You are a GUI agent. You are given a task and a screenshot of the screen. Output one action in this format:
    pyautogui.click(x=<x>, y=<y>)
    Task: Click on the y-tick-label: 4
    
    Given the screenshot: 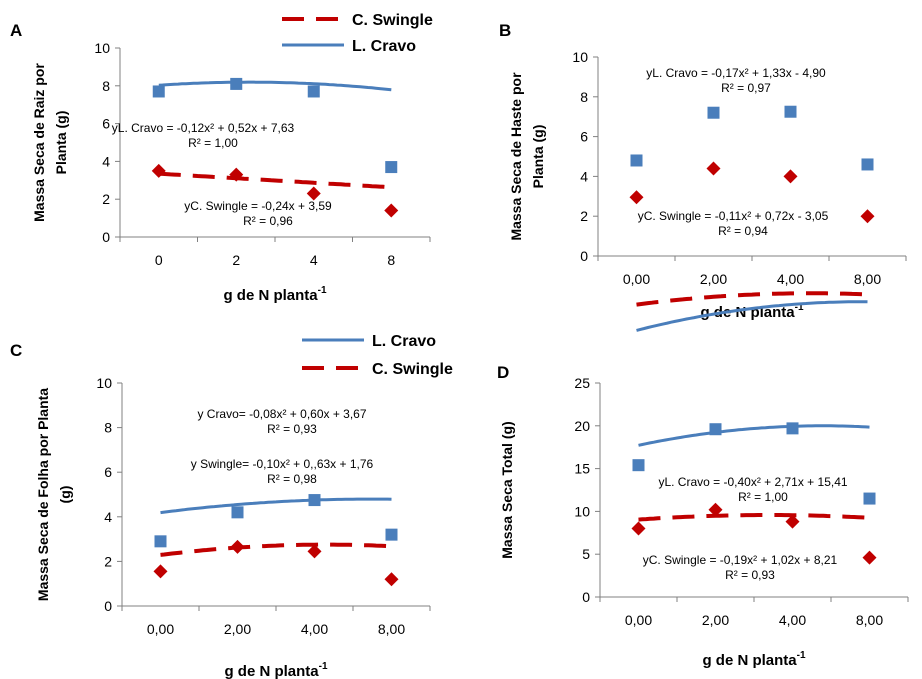 What is the action you would take?
    pyautogui.click(x=106, y=161)
    